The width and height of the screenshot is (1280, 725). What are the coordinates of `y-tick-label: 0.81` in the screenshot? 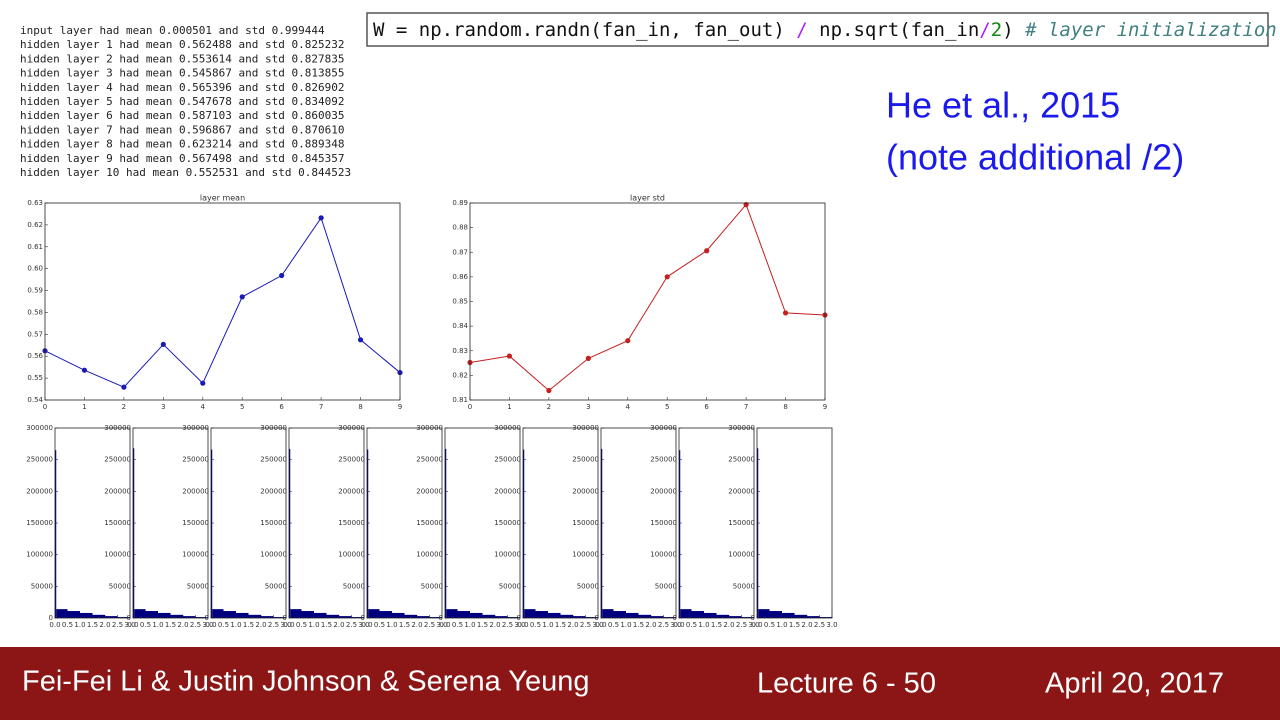 It's located at (460, 400).